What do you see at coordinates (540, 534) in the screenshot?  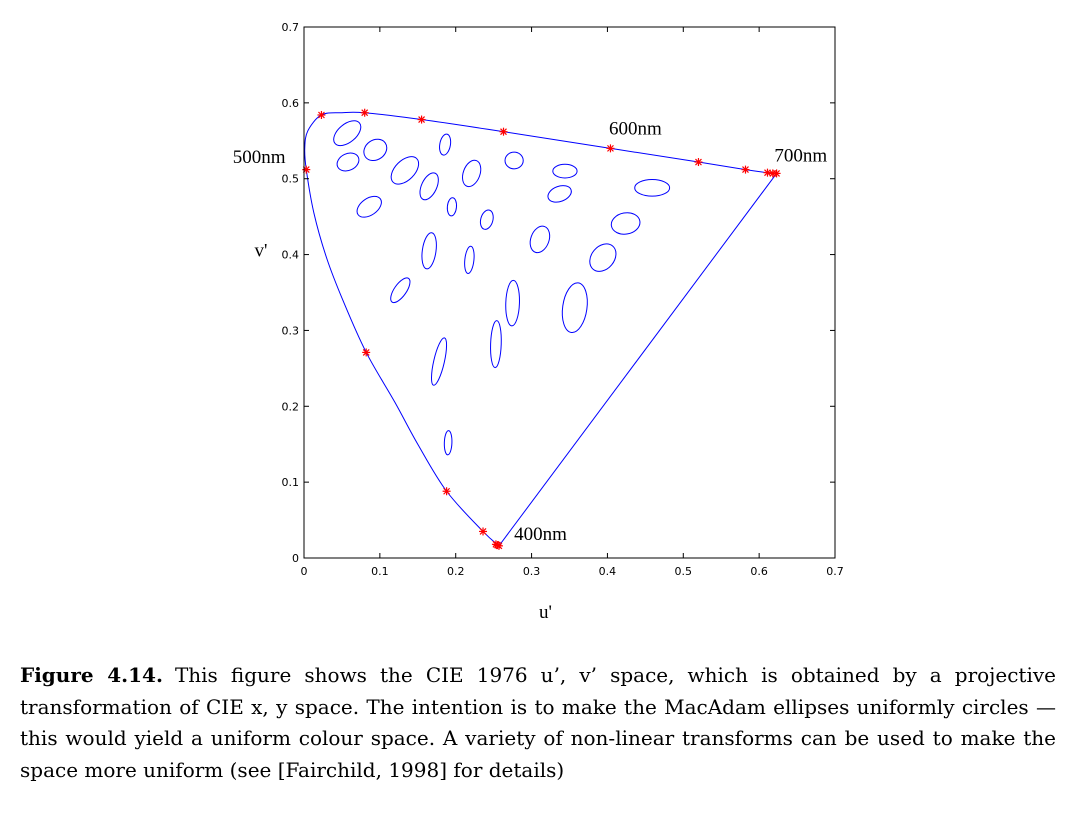 I see `wavelength-label: 400nm` at bounding box center [540, 534].